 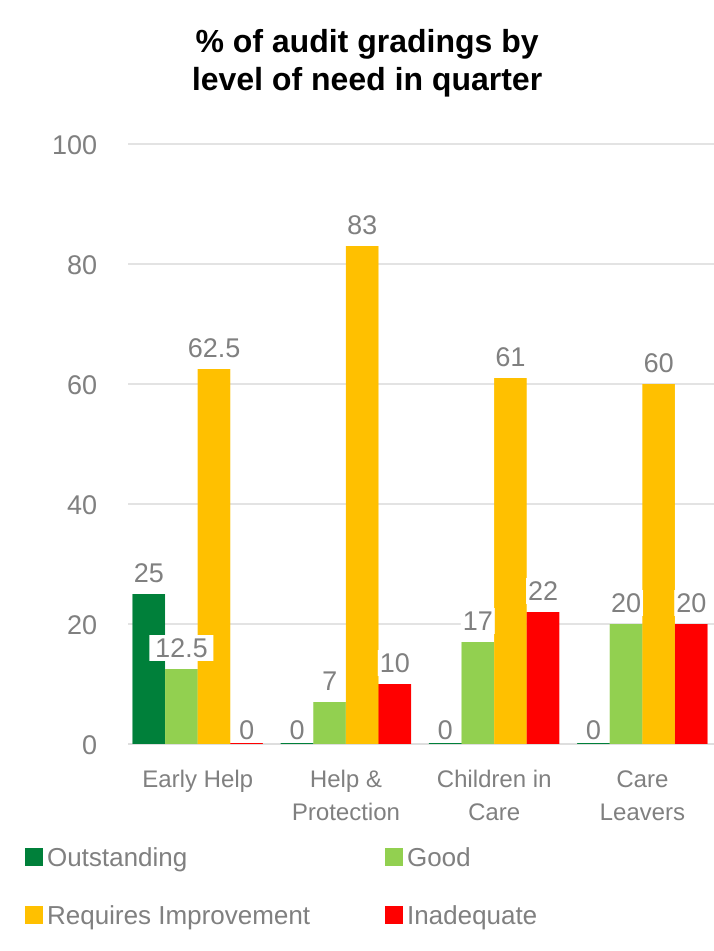 I want to click on y-tick-label: 40, so click(x=81, y=505).